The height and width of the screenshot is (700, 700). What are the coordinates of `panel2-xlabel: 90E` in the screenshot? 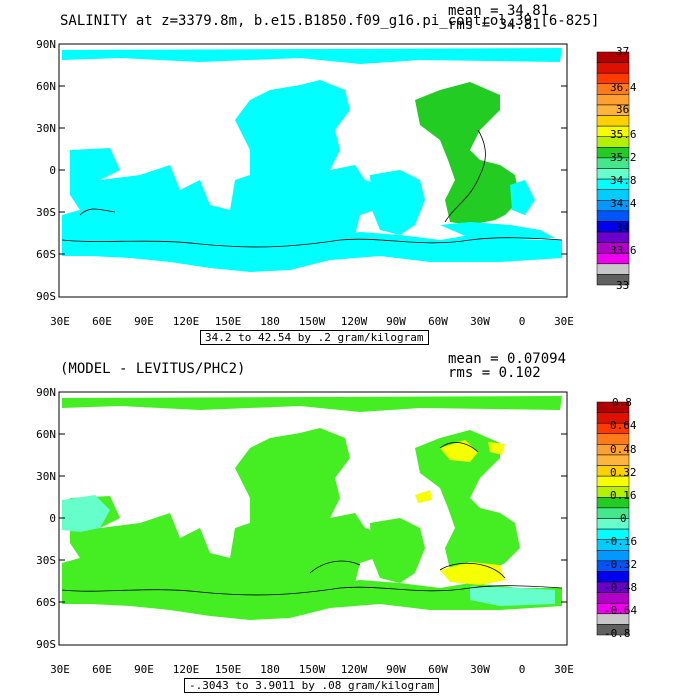 It's located at (144, 669).